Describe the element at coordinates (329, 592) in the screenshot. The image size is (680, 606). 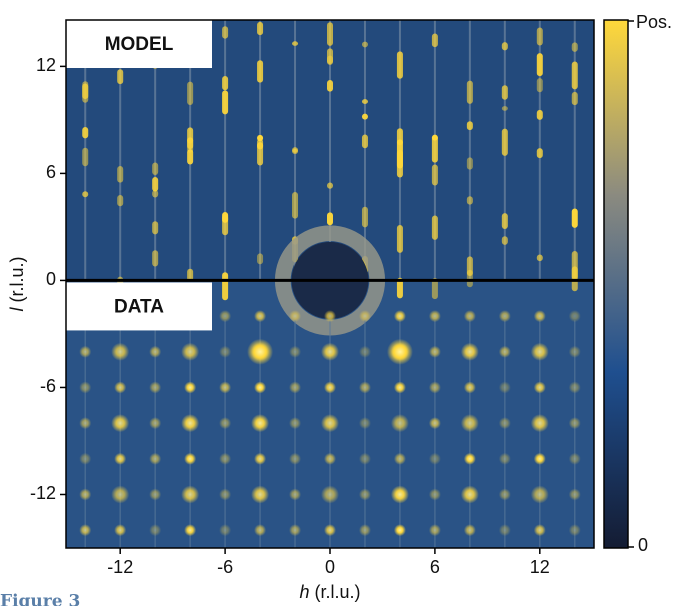
I see `x-axis-label: h (r.l.u.)` at that location.